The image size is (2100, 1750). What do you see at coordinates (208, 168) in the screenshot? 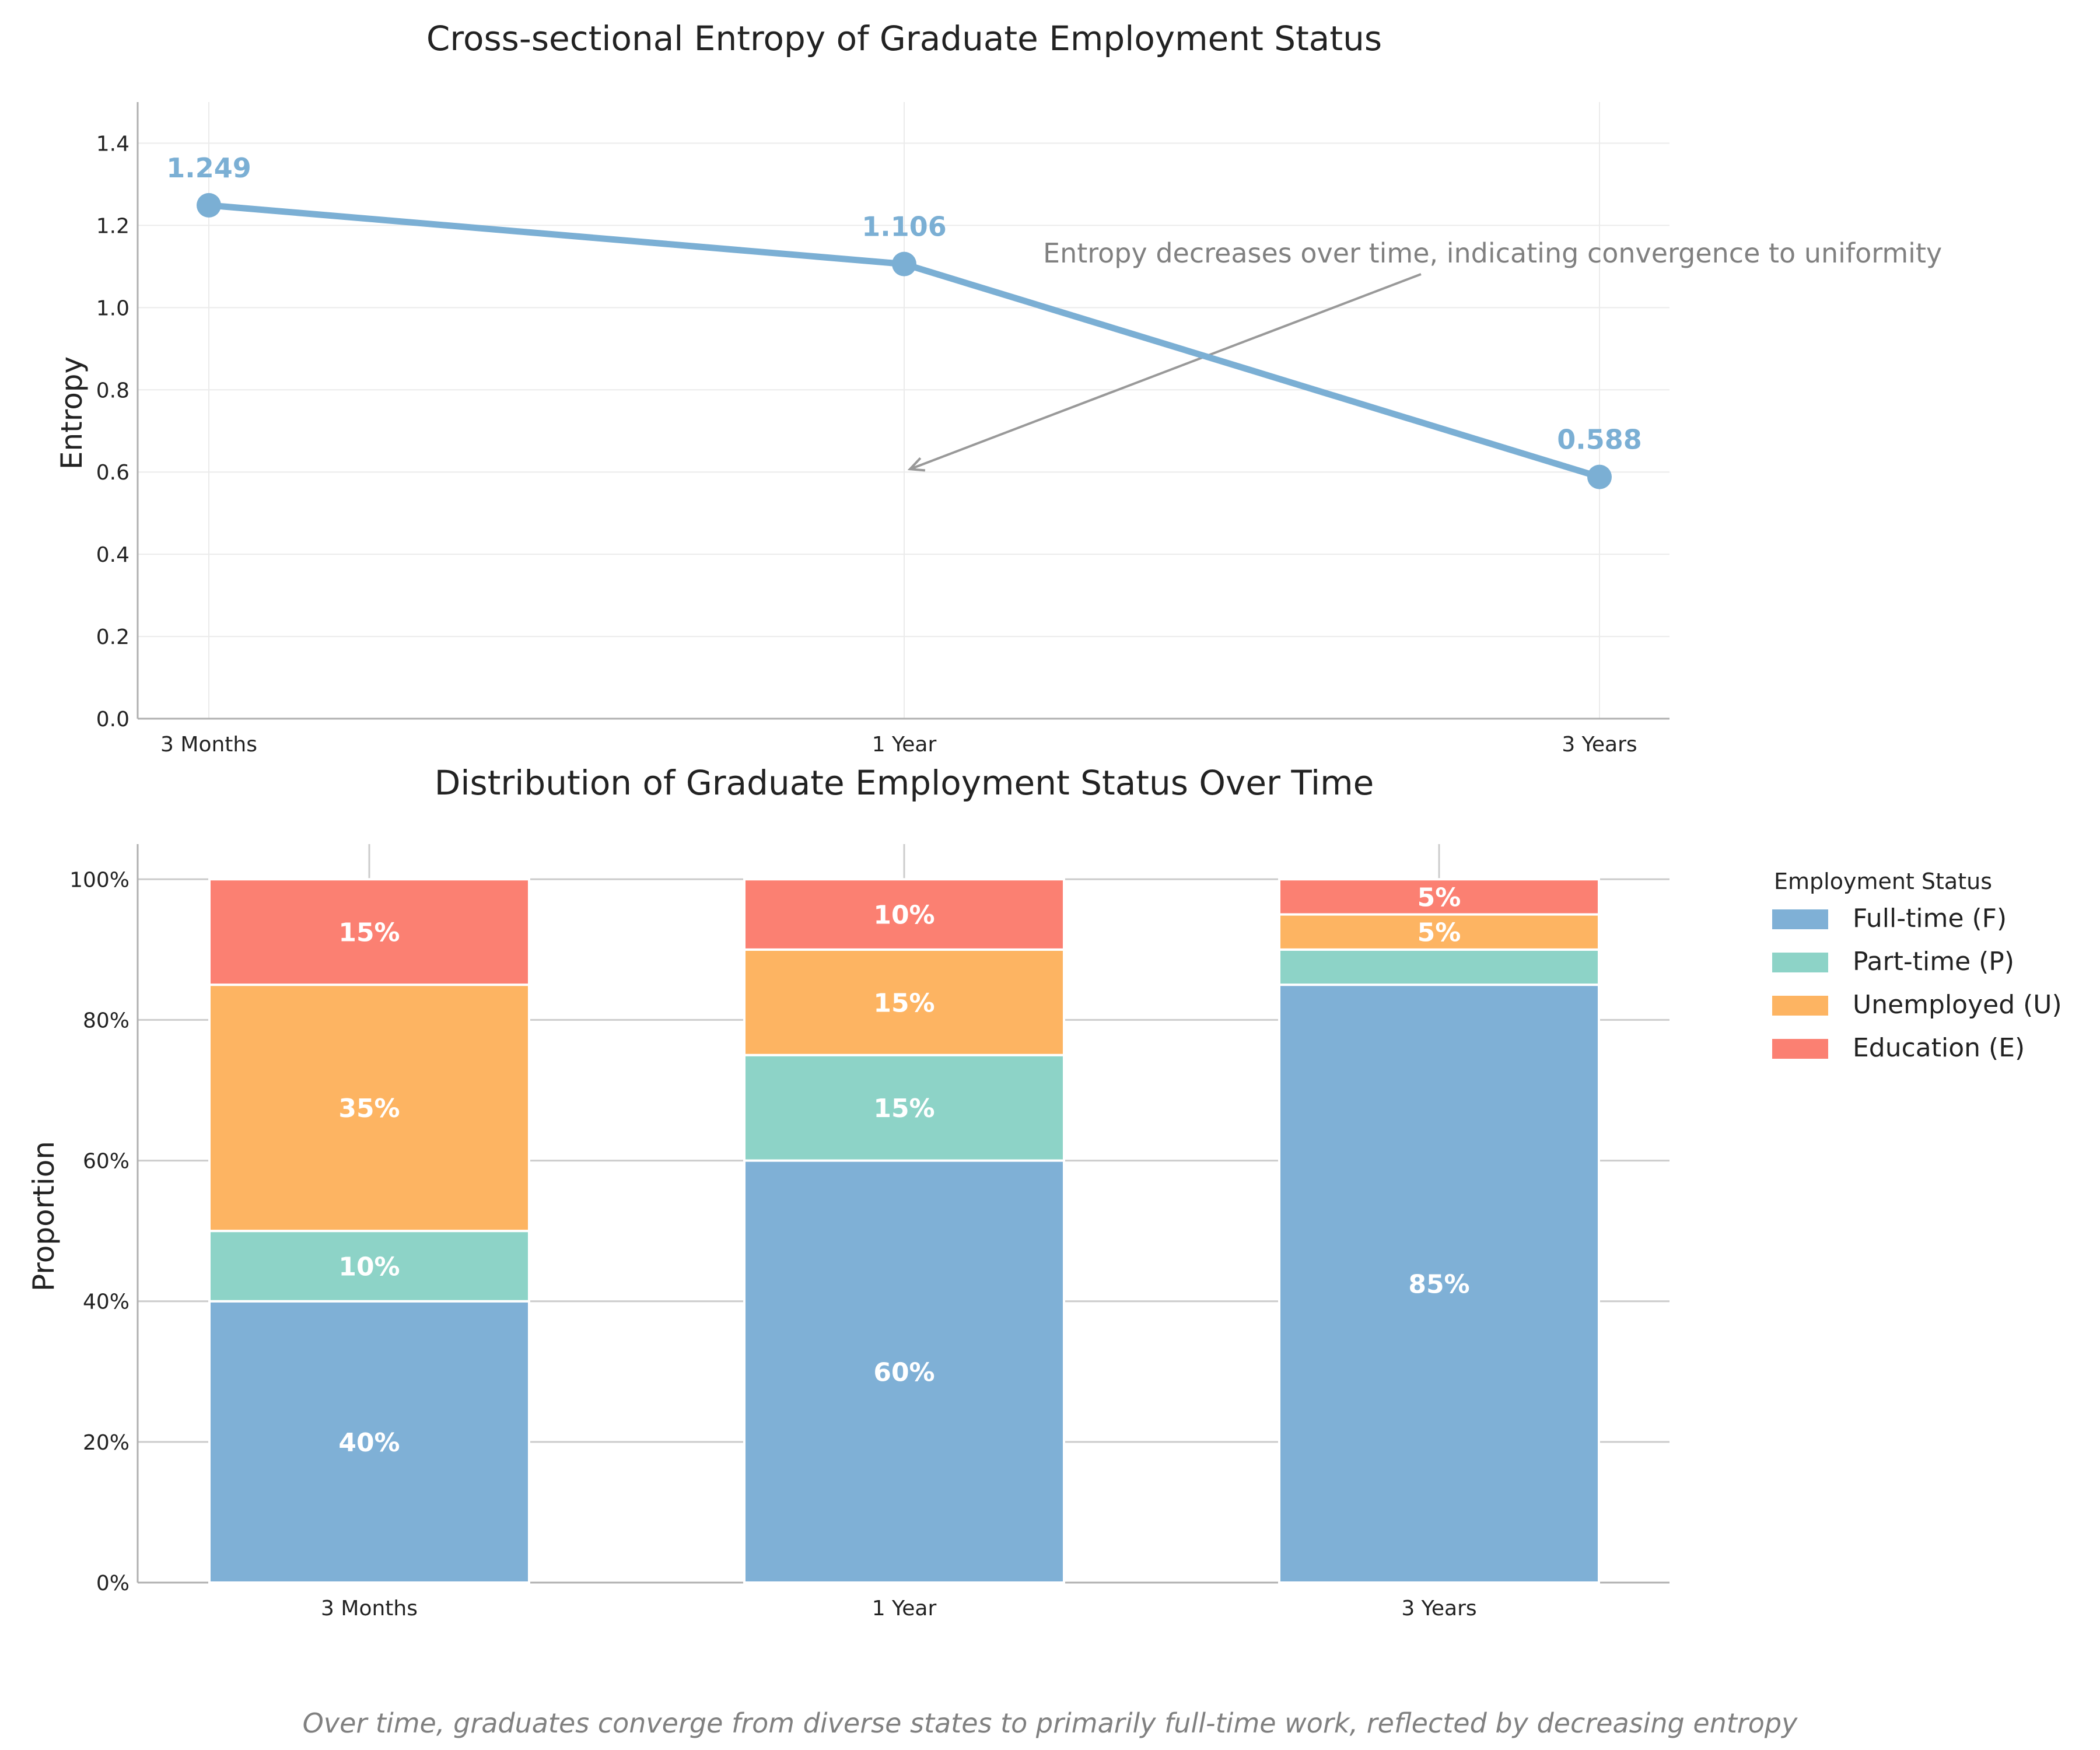
I see `entropy-value-label: 1.249` at bounding box center [208, 168].